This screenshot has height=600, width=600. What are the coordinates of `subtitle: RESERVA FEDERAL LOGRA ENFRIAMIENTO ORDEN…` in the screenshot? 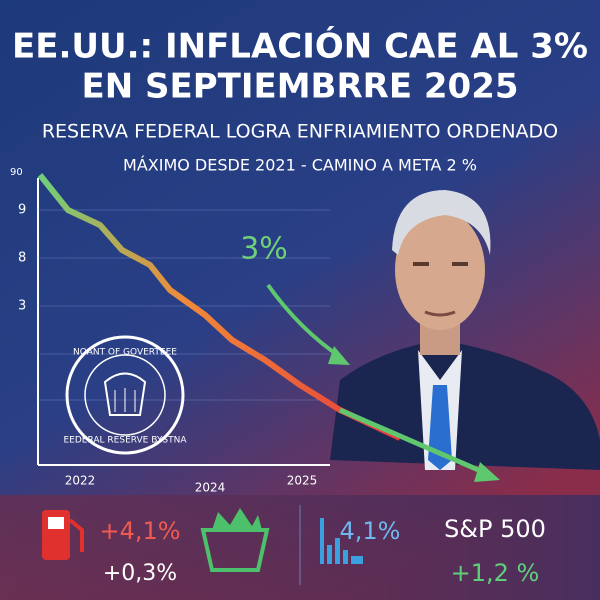 It's located at (300, 132).